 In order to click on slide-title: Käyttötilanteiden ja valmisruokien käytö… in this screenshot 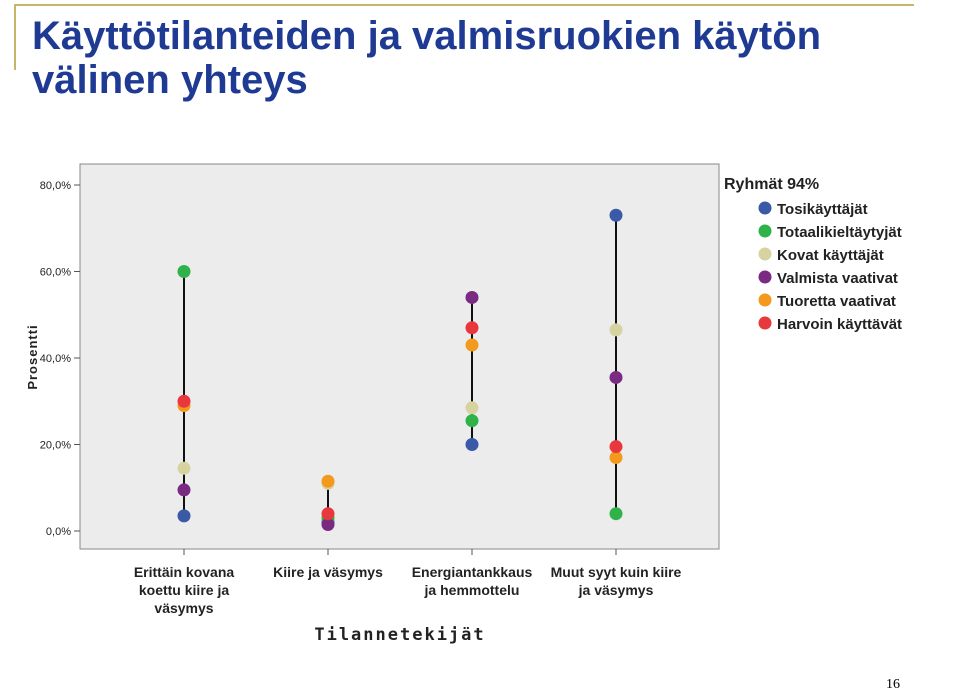, I will do `click(482, 58)`.